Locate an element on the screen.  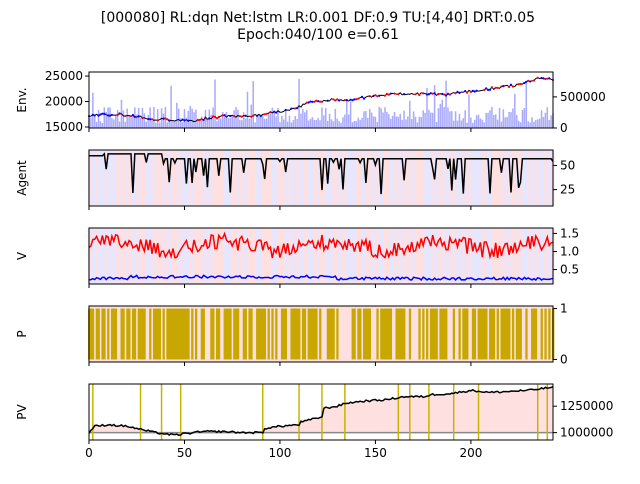
agent-ylabel: Agent is located at coordinates (22, 178).